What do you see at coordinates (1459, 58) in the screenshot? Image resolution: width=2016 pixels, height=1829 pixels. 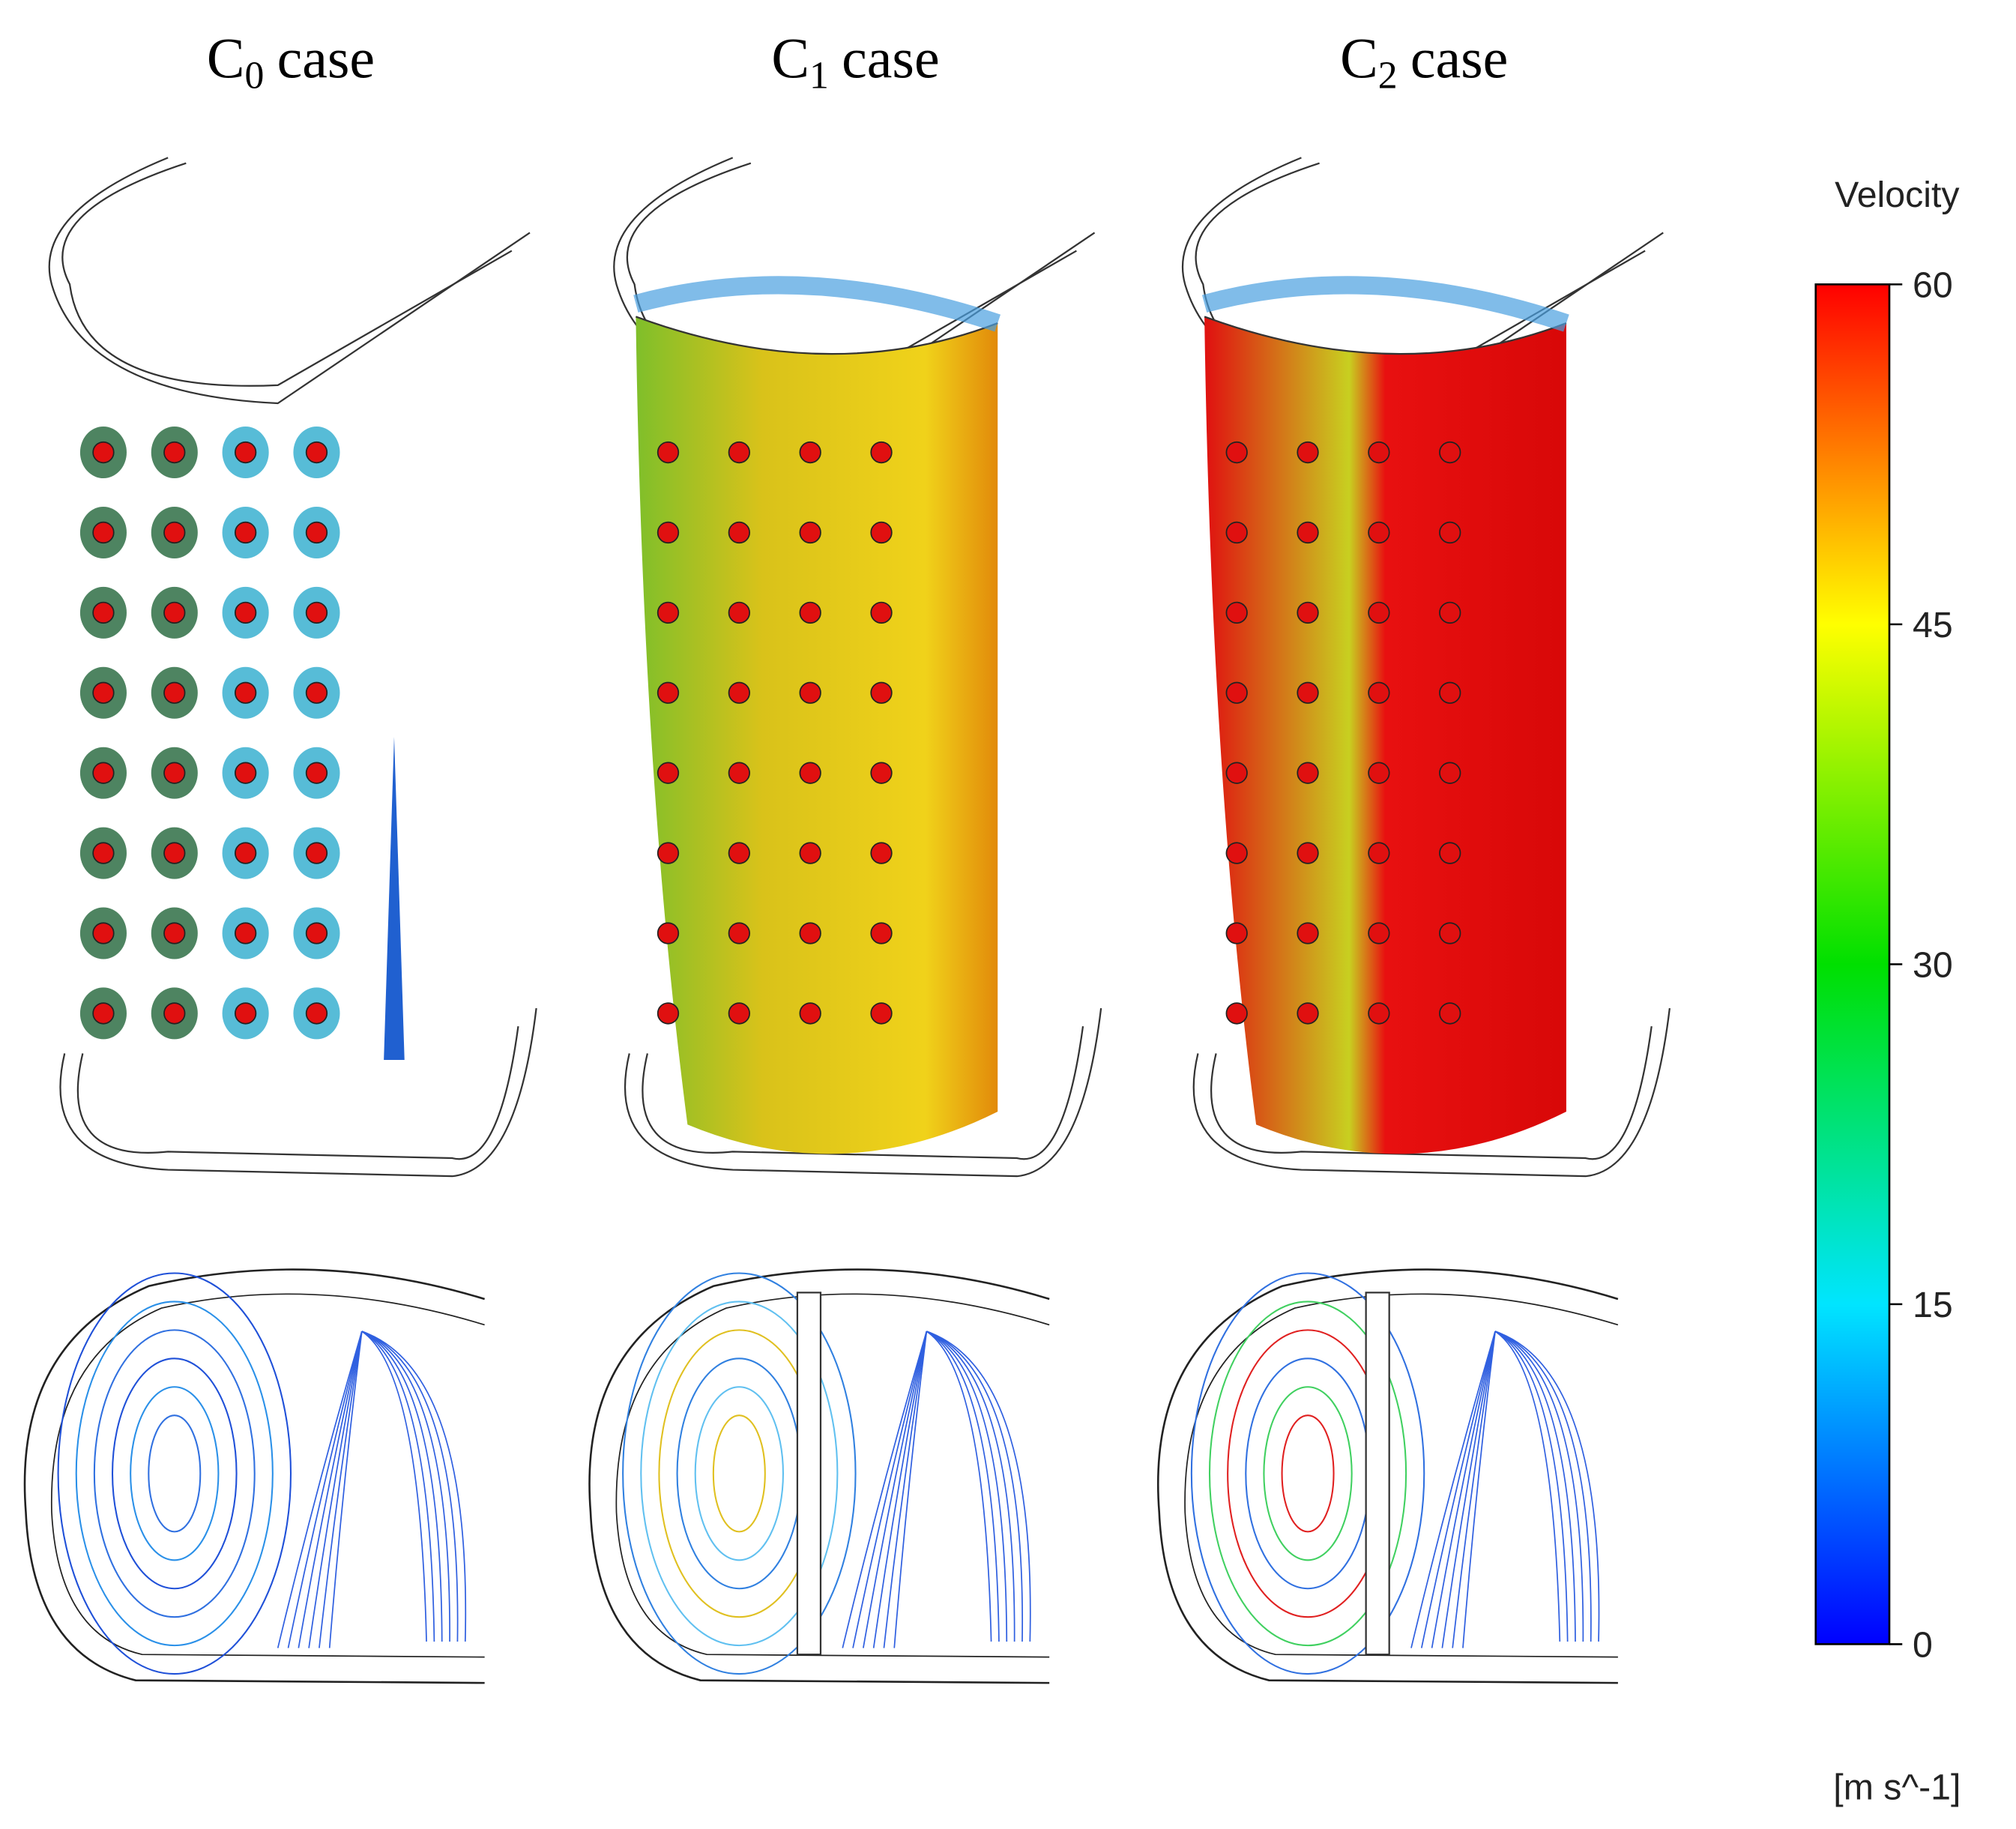 I see `title-suffix: case` at bounding box center [1459, 58].